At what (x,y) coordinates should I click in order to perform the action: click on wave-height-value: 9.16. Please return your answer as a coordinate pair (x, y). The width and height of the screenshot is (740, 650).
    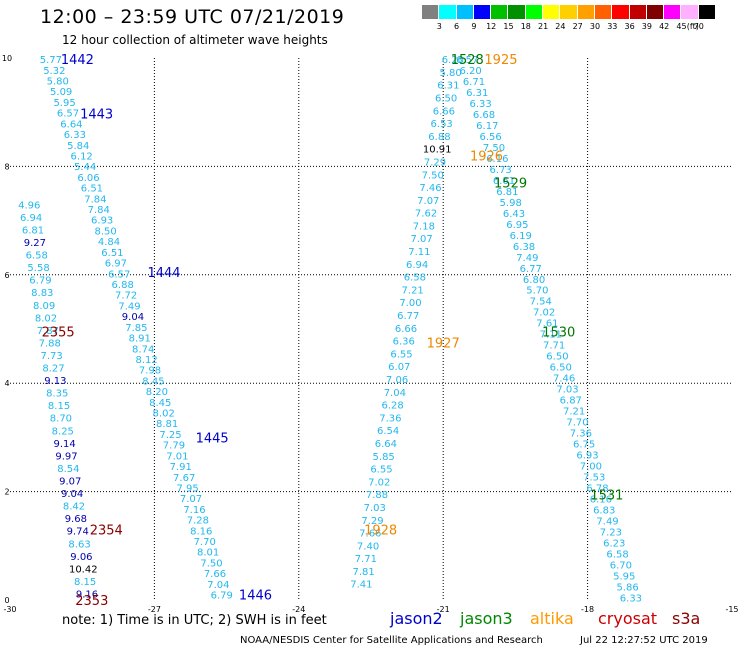
    Looking at the image, I should click on (87, 594).